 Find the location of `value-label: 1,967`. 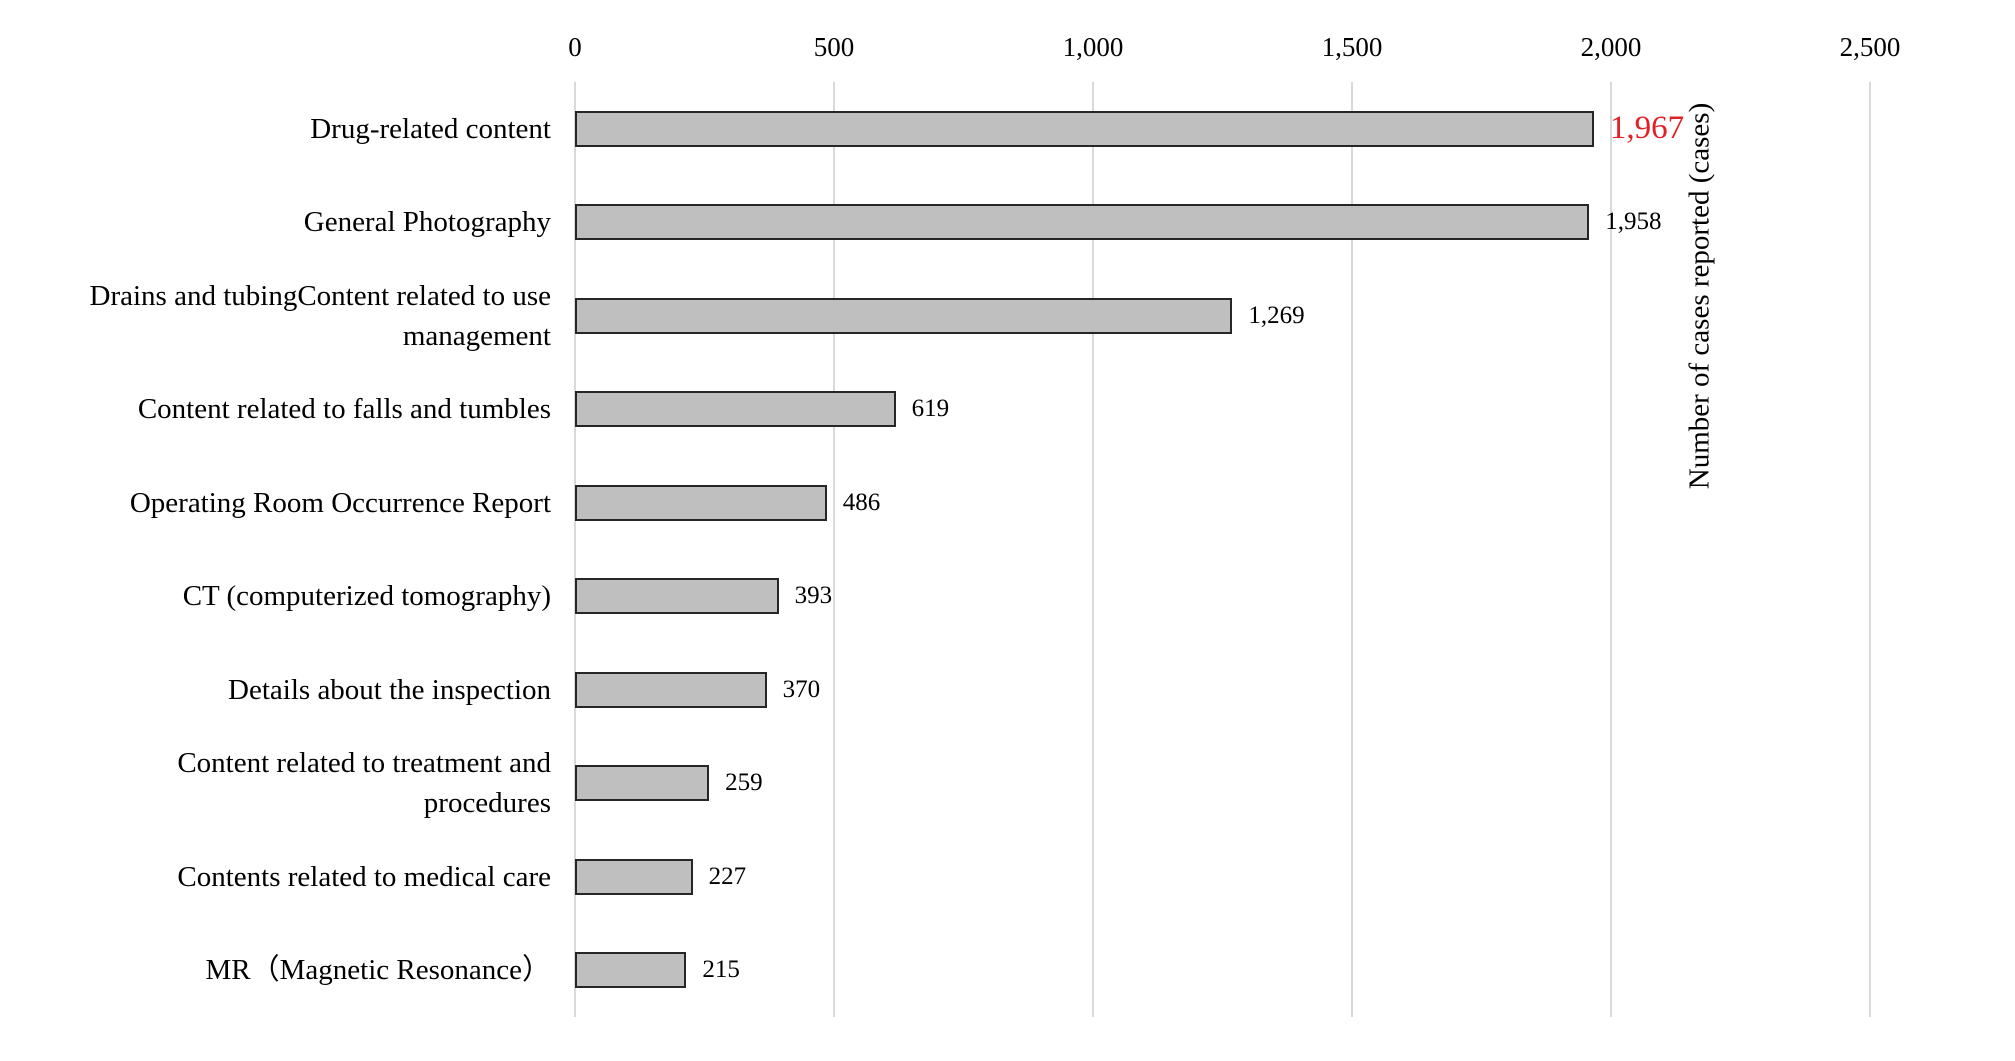

value-label: 1,967 is located at coordinates (1647, 128).